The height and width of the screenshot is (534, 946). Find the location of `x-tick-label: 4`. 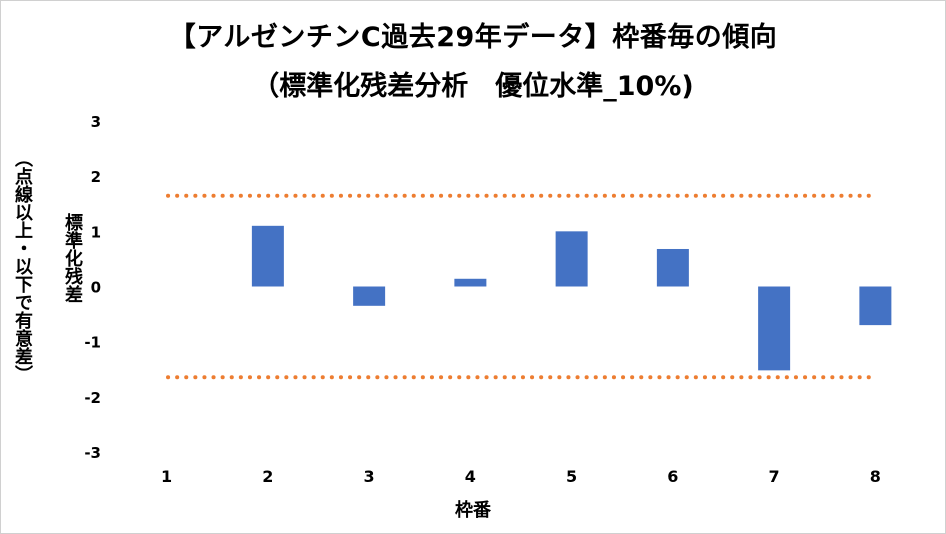

x-tick-label: 4 is located at coordinates (470, 476).